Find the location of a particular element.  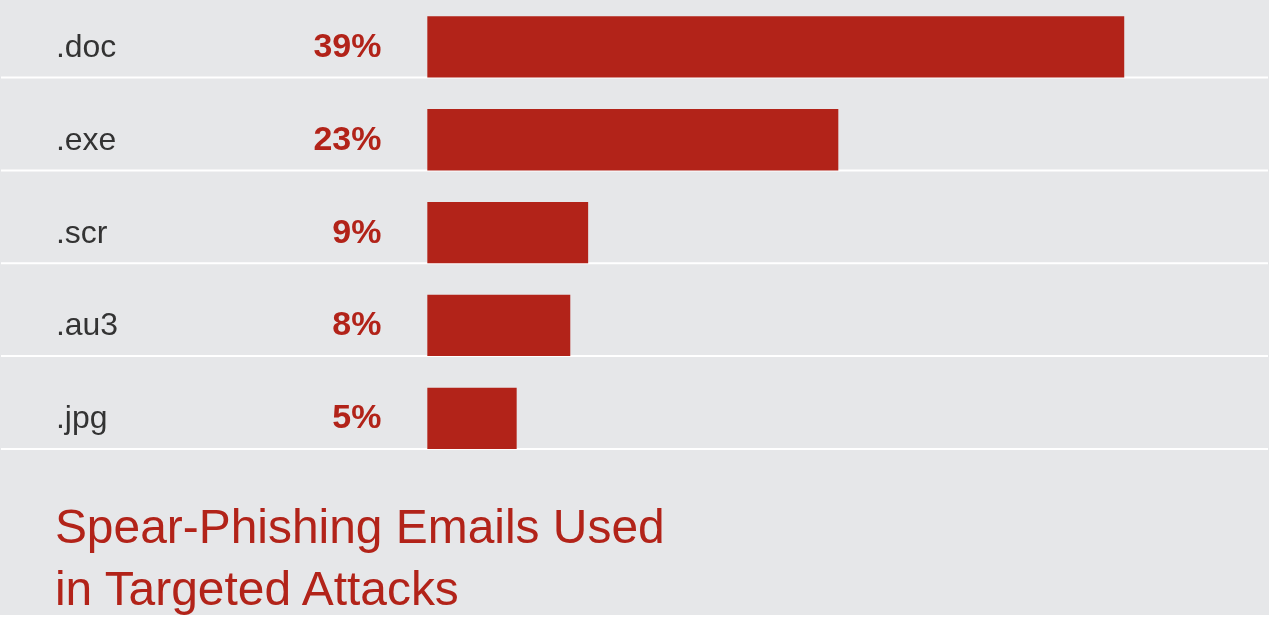

text: Spear-Phishing Emails Used is located at coordinates (359, 526).